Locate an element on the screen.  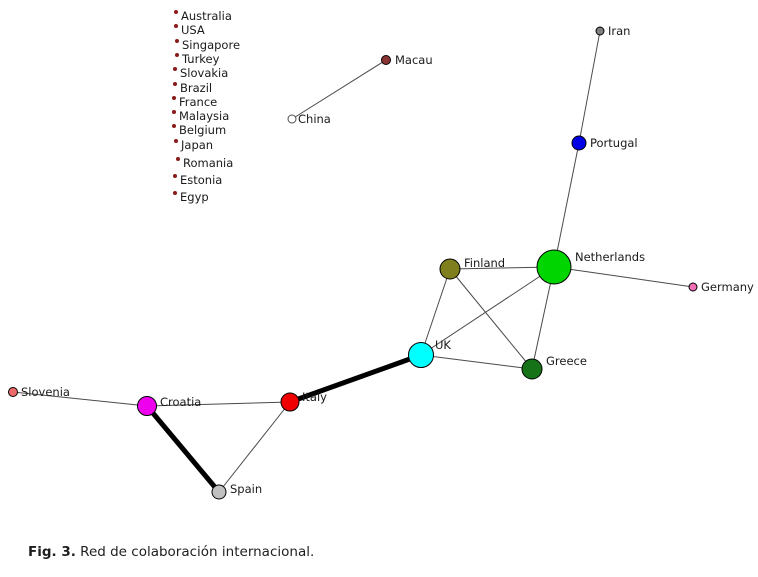
node-label-croatia: Croatia is located at coordinates (180, 402).